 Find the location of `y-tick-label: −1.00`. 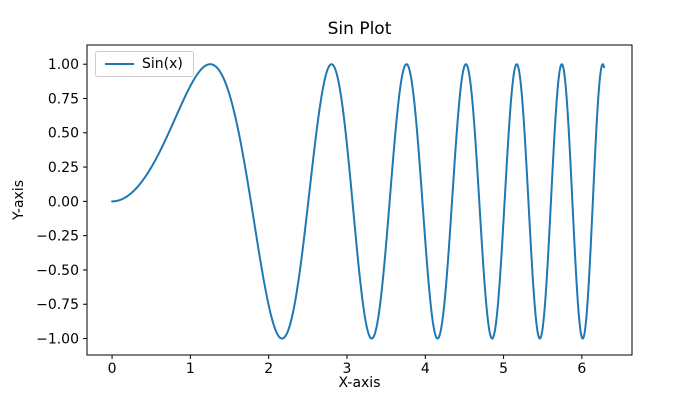

y-tick-label: −1.00 is located at coordinates (57, 339).